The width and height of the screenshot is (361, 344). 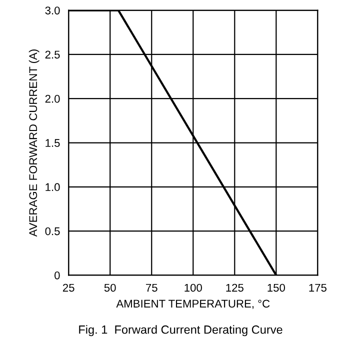 I want to click on y-tick-label: 1.0, so click(x=53, y=187).